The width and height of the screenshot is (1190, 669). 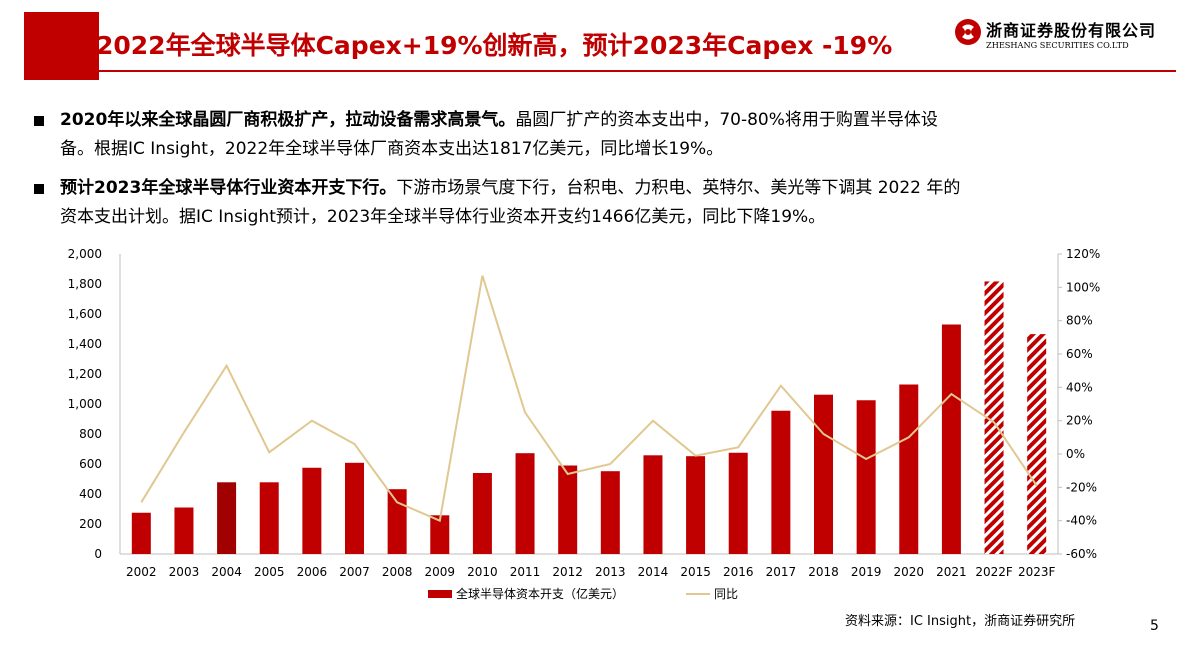 What do you see at coordinates (85, 314) in the screenshot?
I see `y-left-tick-label: 1,600` at bounding box center [85, 314].